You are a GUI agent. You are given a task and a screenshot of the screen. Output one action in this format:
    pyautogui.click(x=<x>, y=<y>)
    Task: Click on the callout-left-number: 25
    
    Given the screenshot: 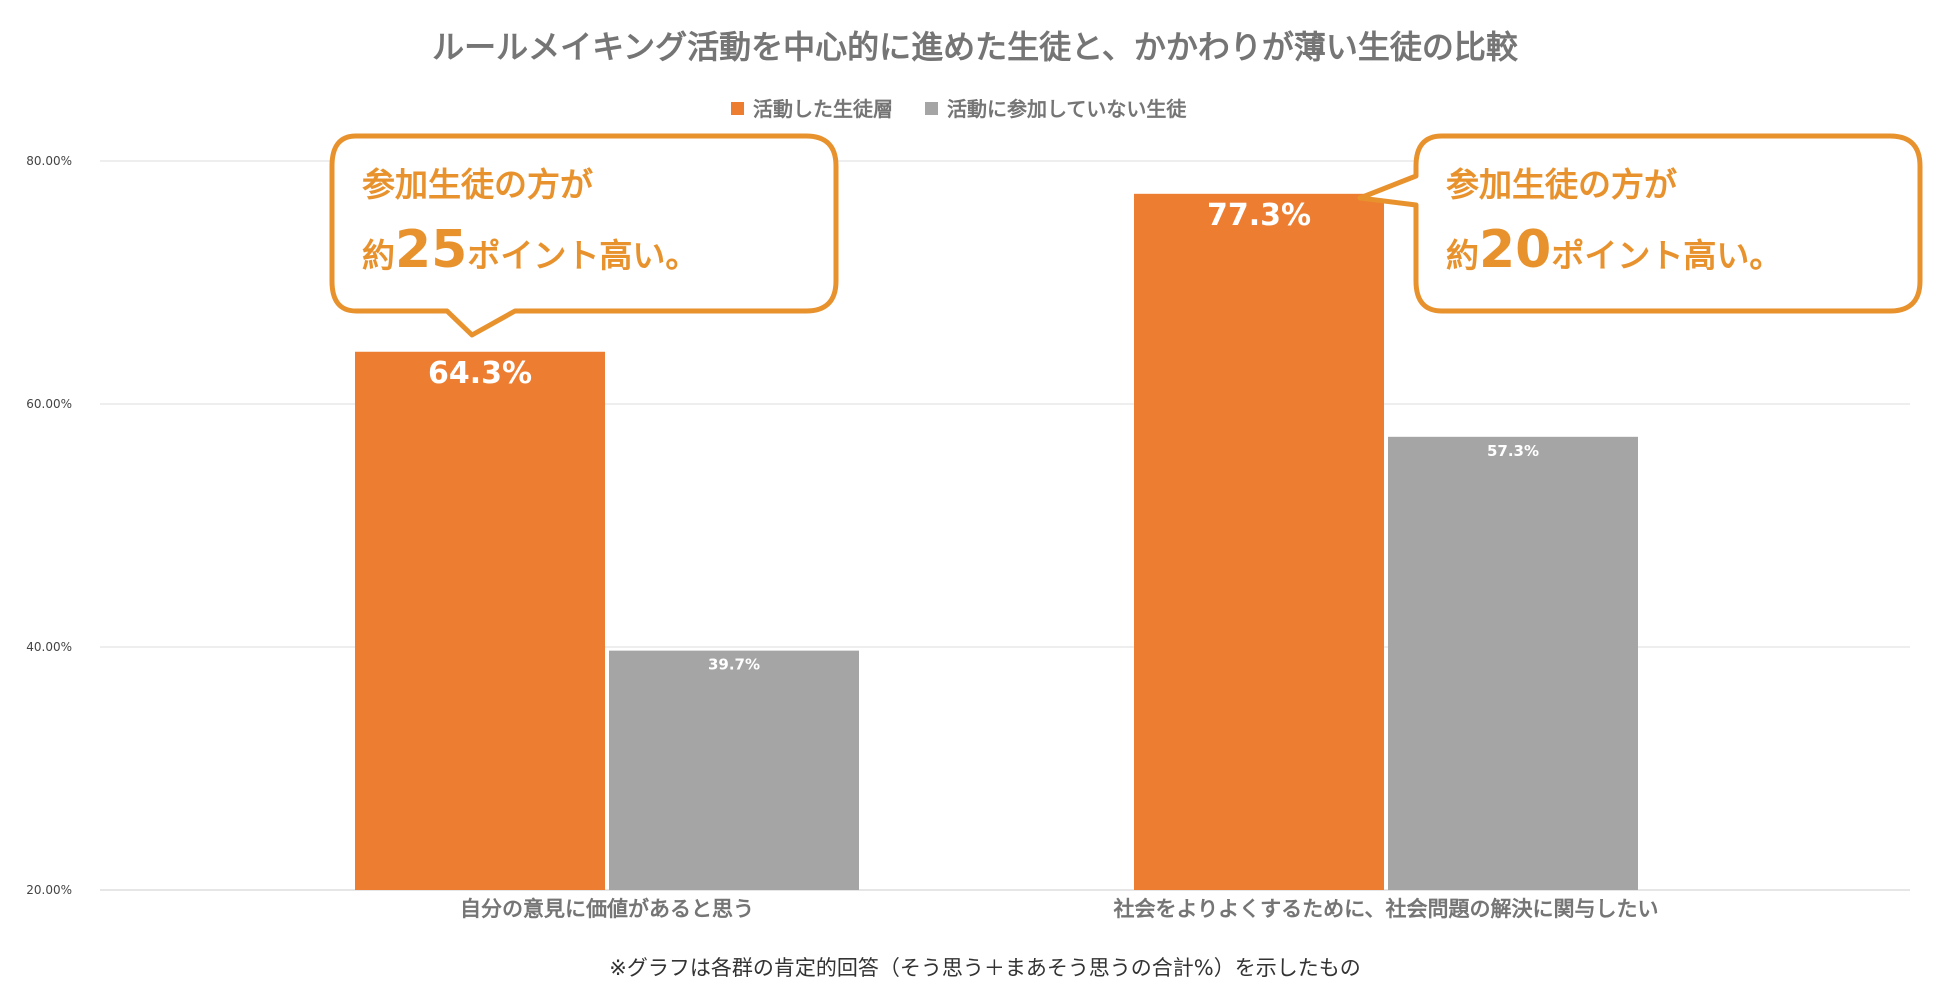 What is the action you would take?
    pyautogui.click(x=431, y=250)
    